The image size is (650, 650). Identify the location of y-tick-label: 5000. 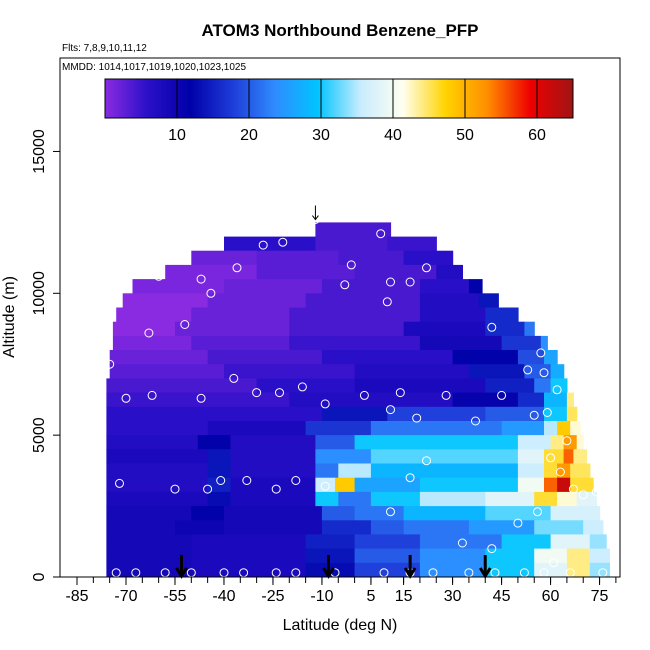
(39, 435).